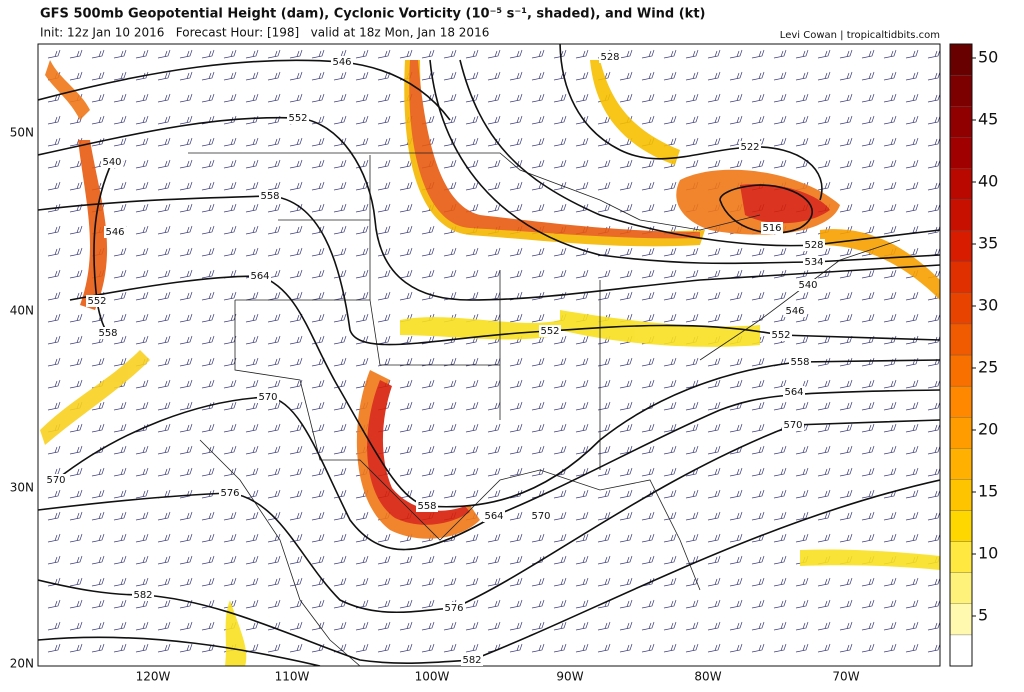  What do you see at coordinates (973, 355) in the screenshot?
I see `colorbar: 5 10 15 20 25 30 35 40 45 50` at bounding box center [973, 355].